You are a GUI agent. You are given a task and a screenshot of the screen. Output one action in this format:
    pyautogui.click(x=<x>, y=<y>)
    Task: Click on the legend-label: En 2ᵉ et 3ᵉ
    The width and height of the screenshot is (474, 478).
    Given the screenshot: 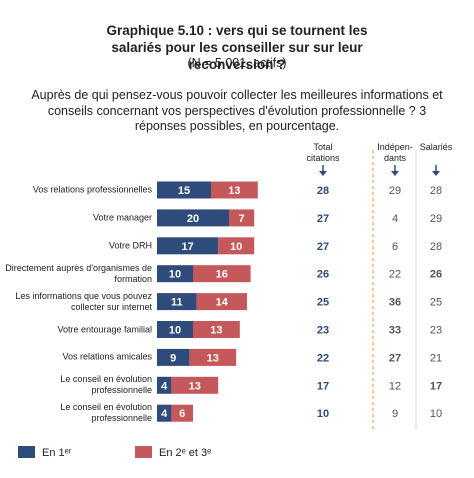 What is the action you would take?
    pyautogui.click(x=185, y=453)
    